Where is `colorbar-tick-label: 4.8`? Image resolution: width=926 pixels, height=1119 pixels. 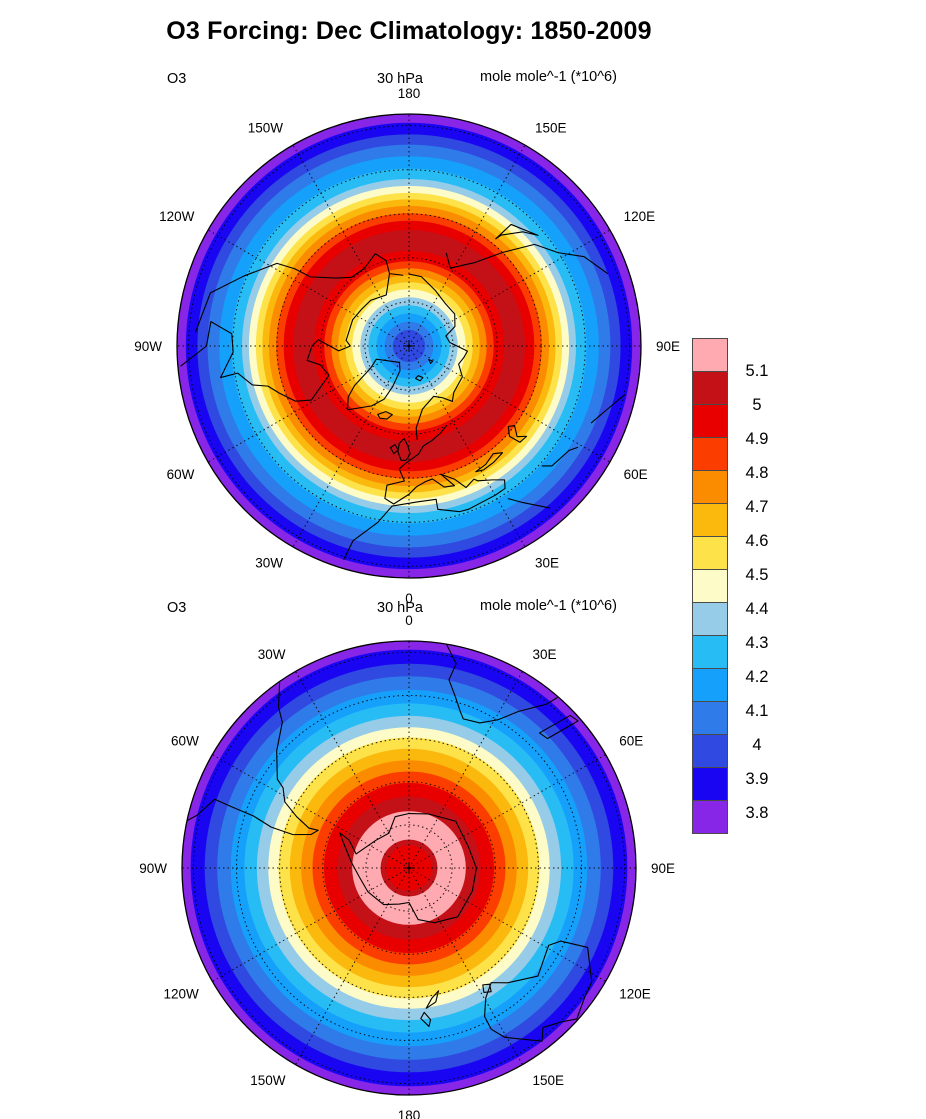 colorbar-tick-label: 4.8 is located at coordinates (757, 473).